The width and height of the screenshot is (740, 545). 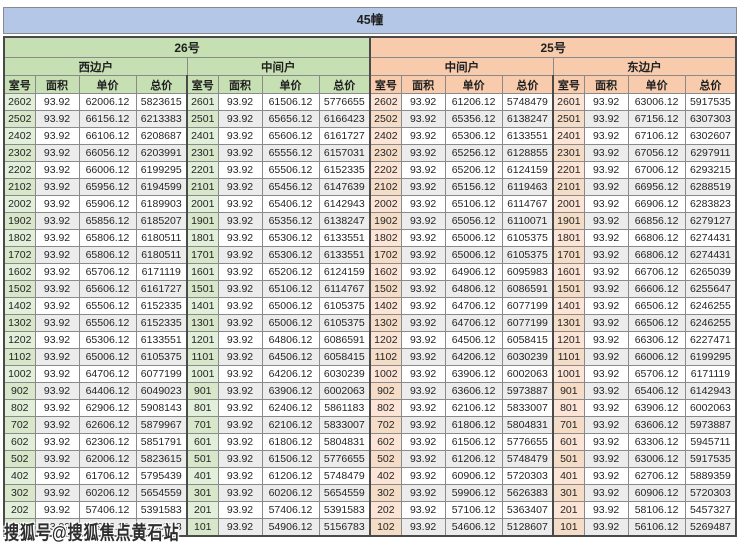 What do you see at coordinates (710, 510) in the screenshot?
I see `cell-total: 5457327` at bounding box center [710, 510].